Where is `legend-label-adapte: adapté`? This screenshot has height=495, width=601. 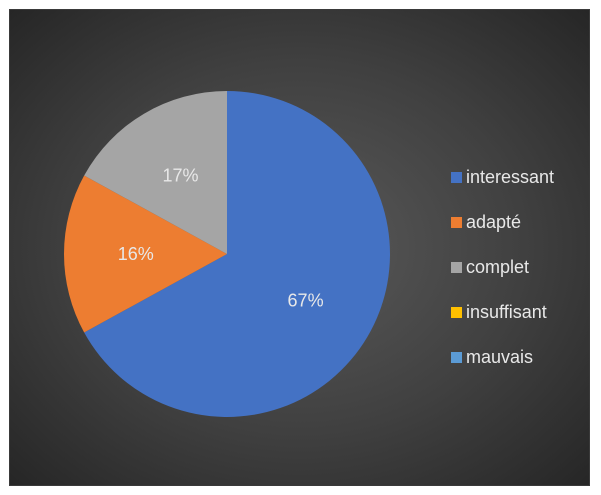 legend-label-adapte: adapté is located at coordinates (494, 221).